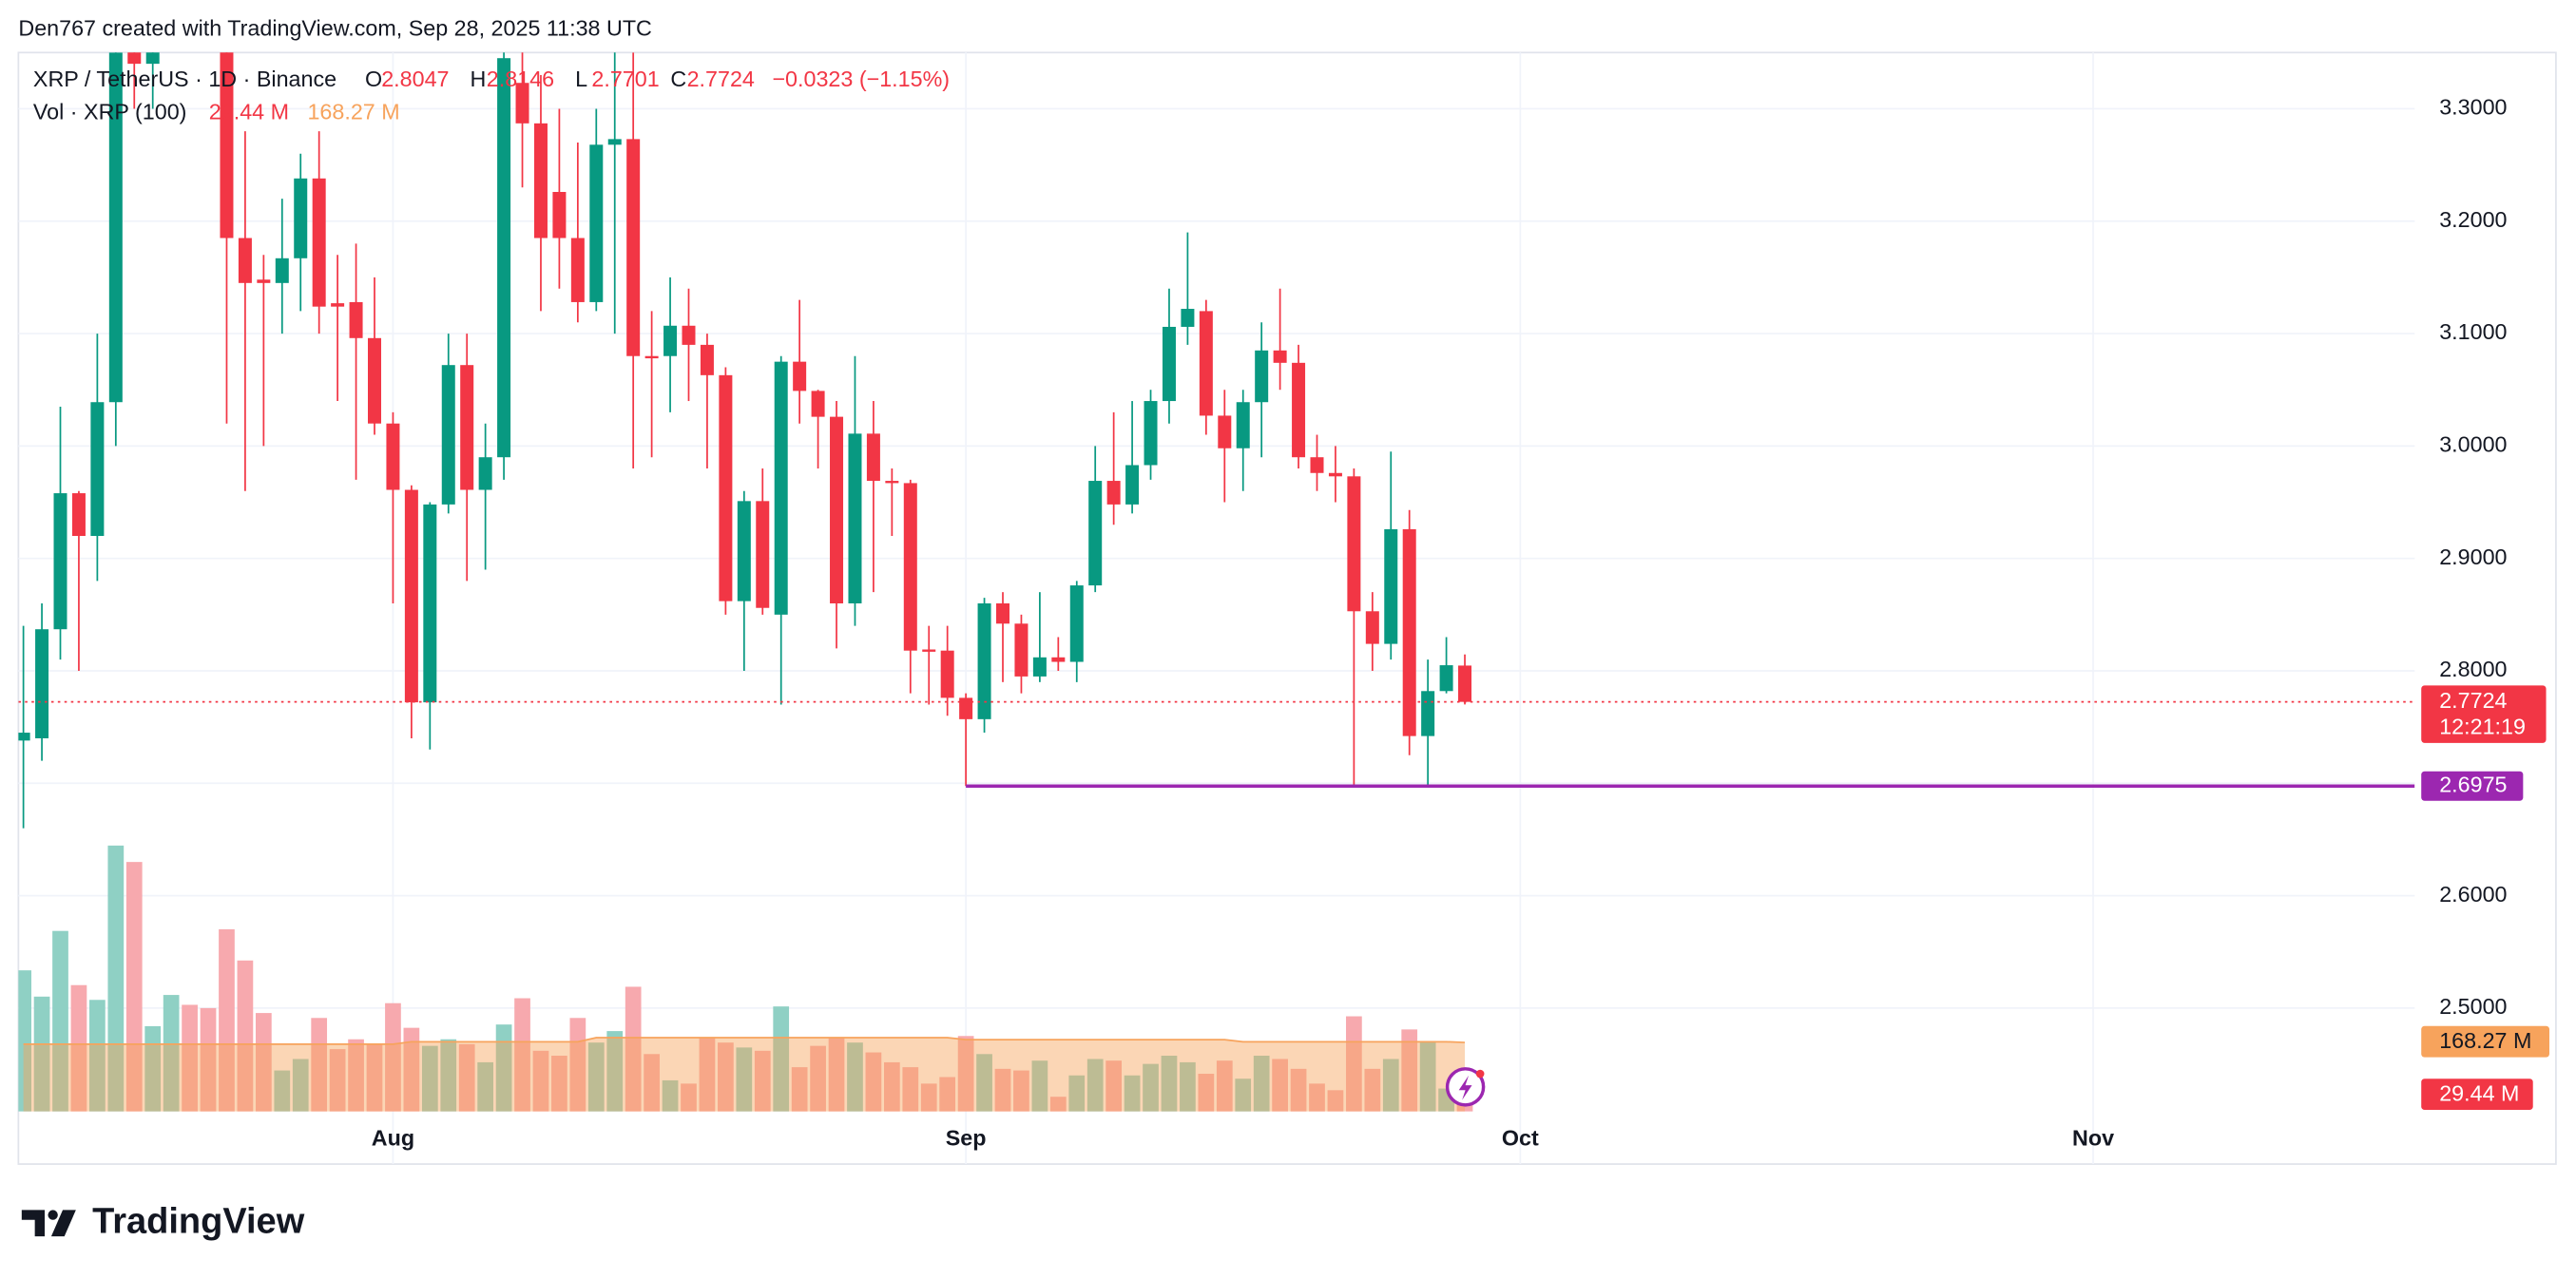  I want to click on countdown: 12:21:19, so click(2482, 726).